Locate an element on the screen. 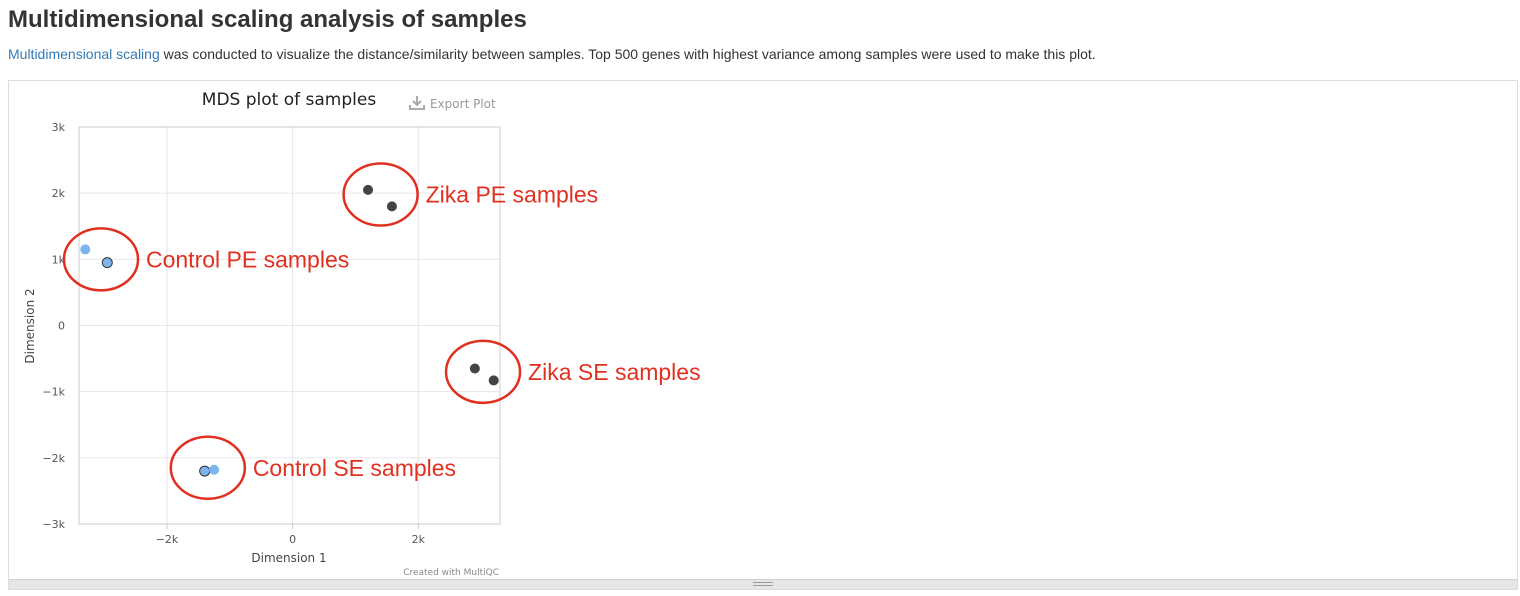  x-tick-label: 0 is located at coordinates (292, 539).